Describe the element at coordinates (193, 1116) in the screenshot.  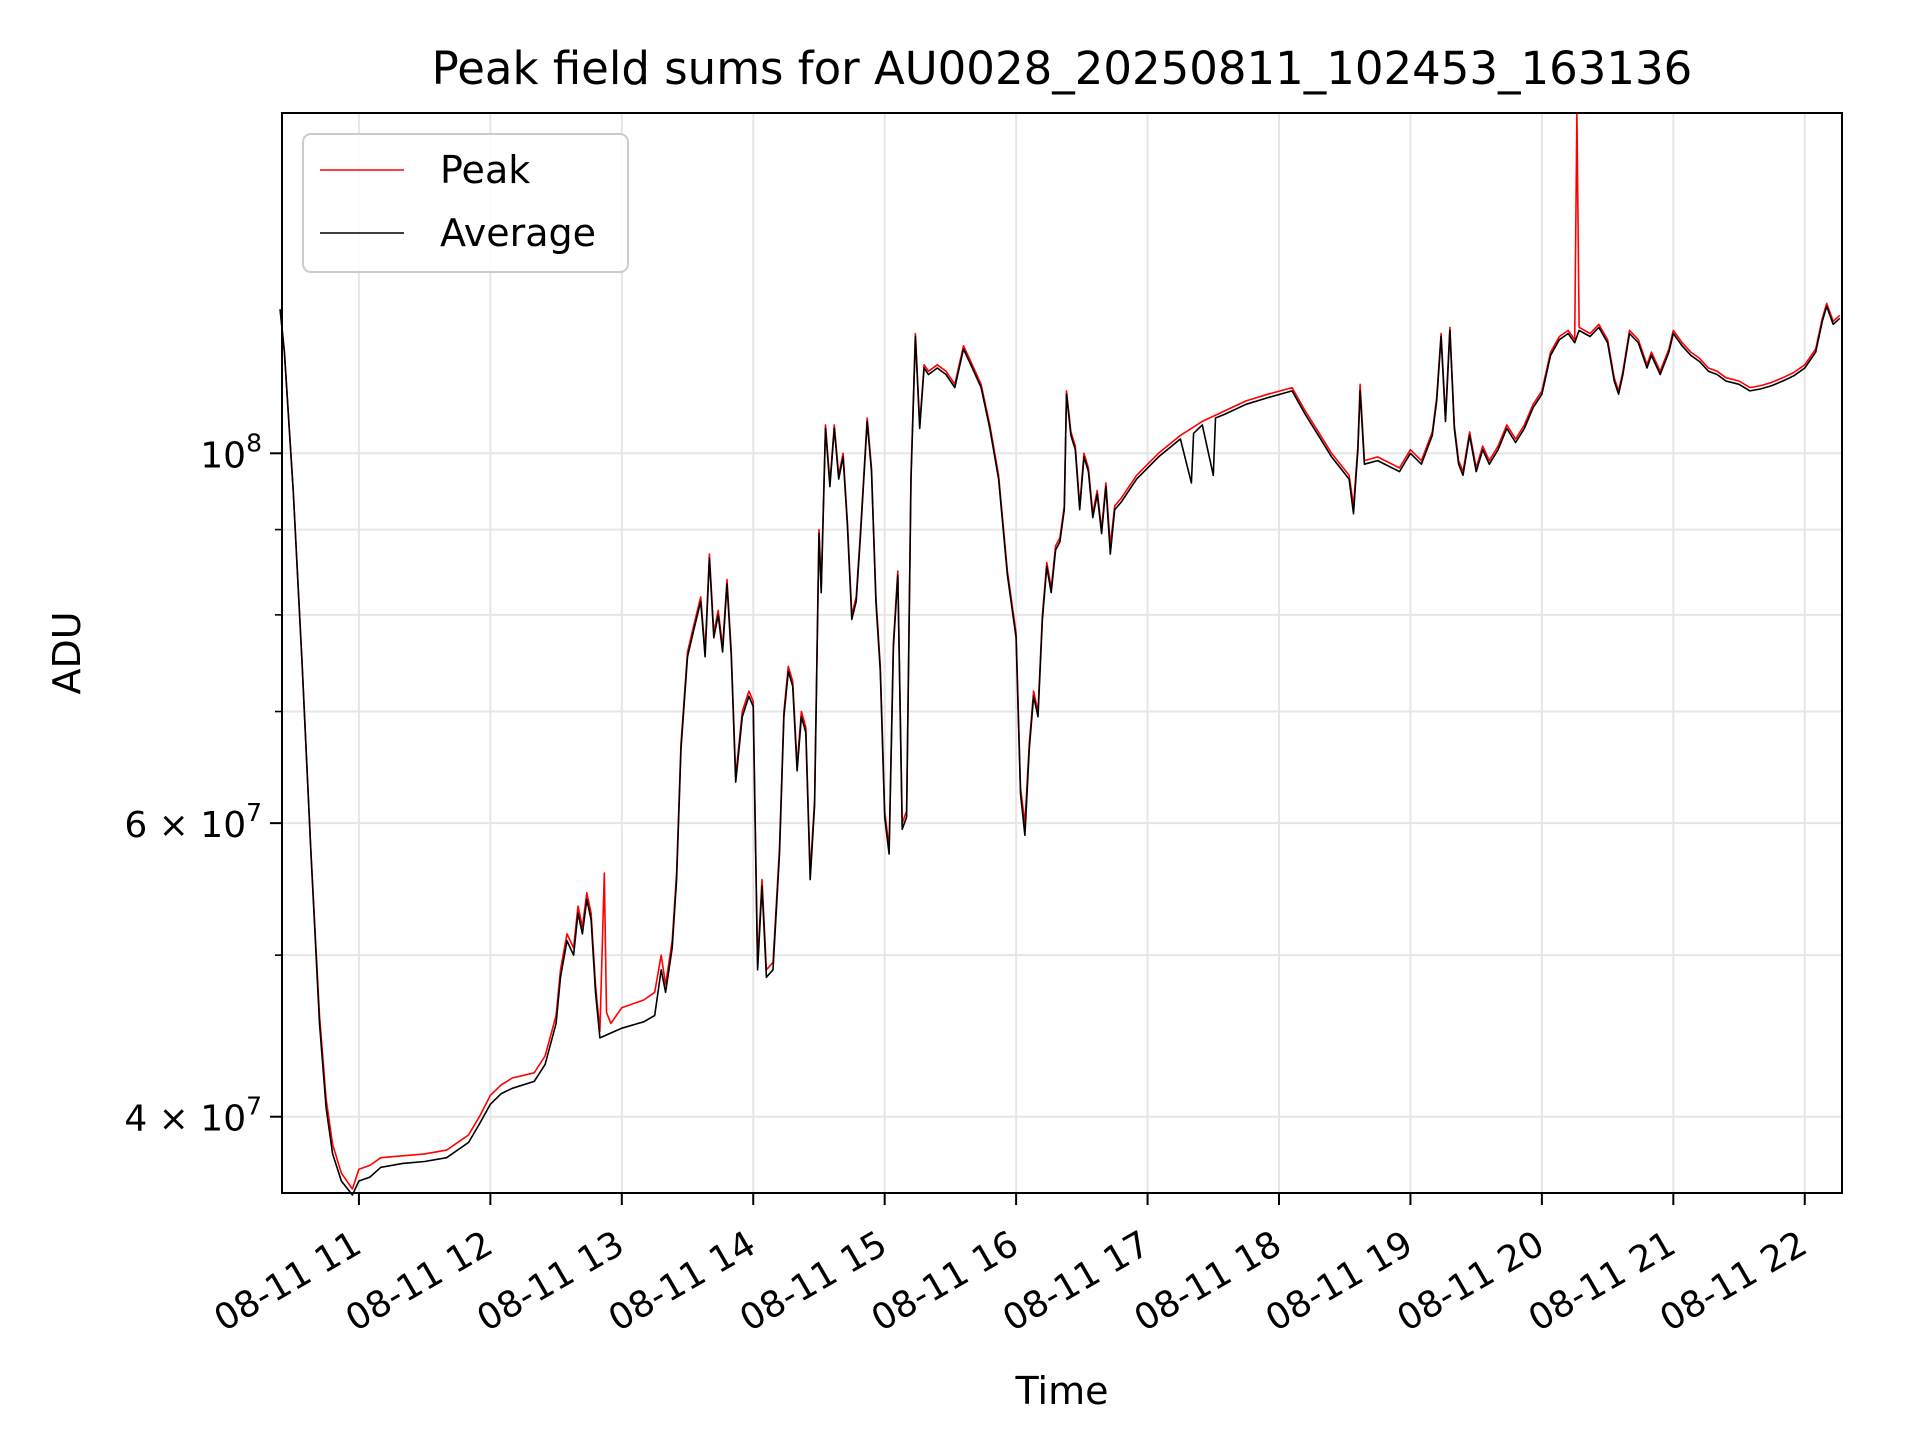
I see `y-tick-label: 4 × 107` at that location.